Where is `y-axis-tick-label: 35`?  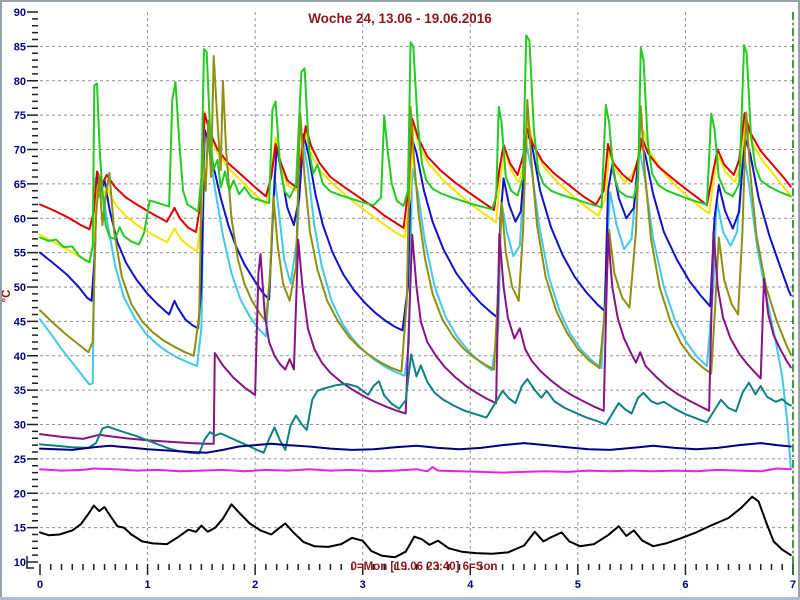
y-axis-tick-label: 35 is located at coordinates (20, 391).